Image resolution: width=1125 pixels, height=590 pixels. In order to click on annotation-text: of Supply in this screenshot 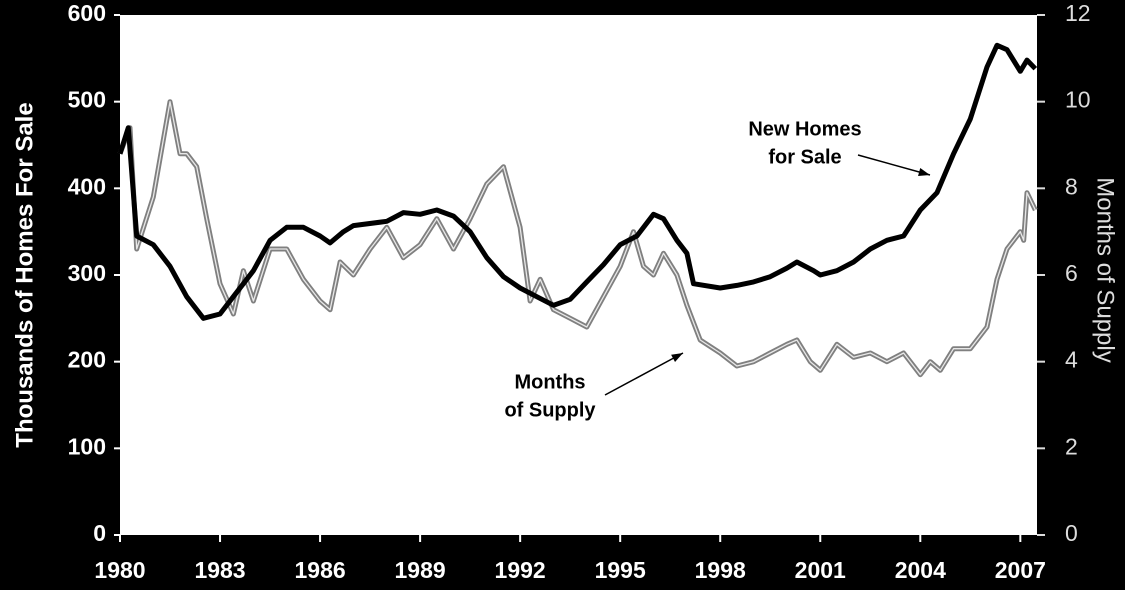, I will do `click(550, 410)`.